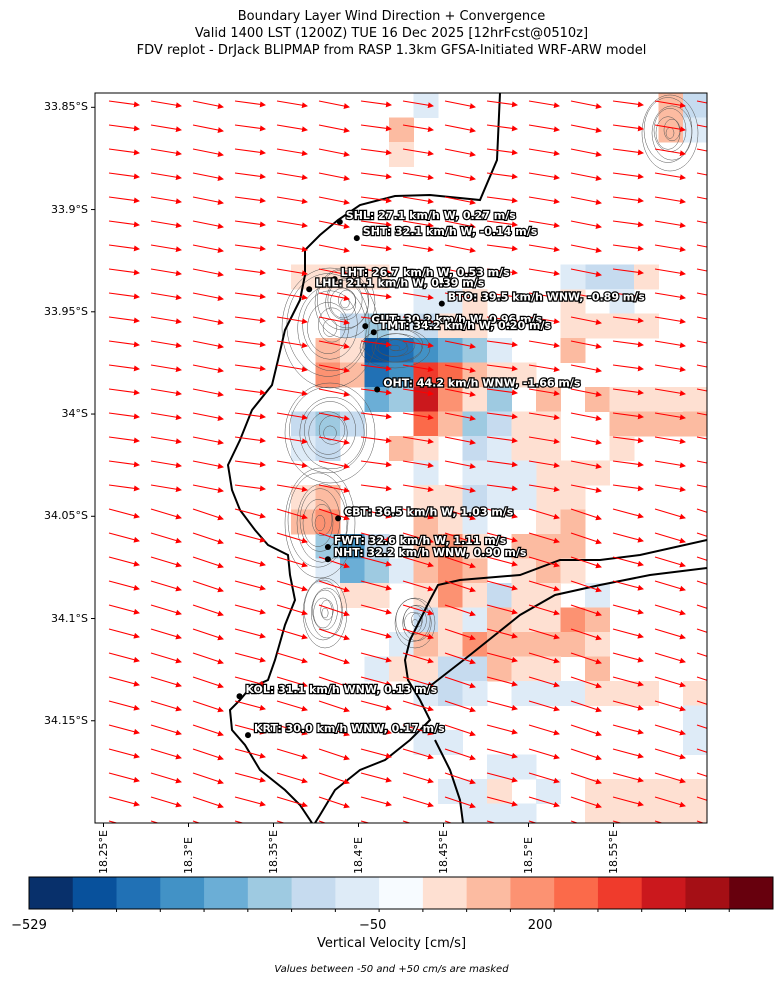 Image resolution: width=783 pixels, height=984 pixels. I want to click on latitude-tick-label: 33.9°S, so click(69, 209).